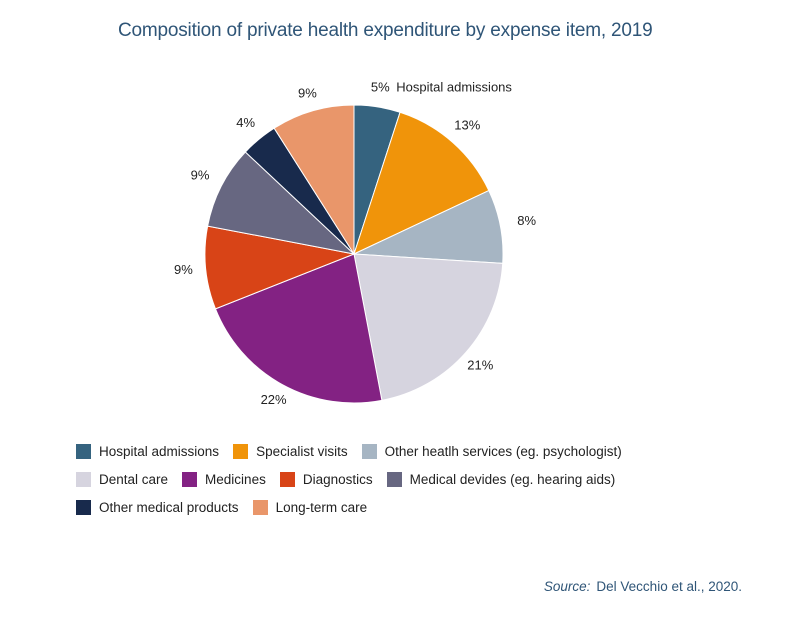 This screenshot has height=642, width=794. I want to click on legend-label: Other medical products, so click(169, 507).